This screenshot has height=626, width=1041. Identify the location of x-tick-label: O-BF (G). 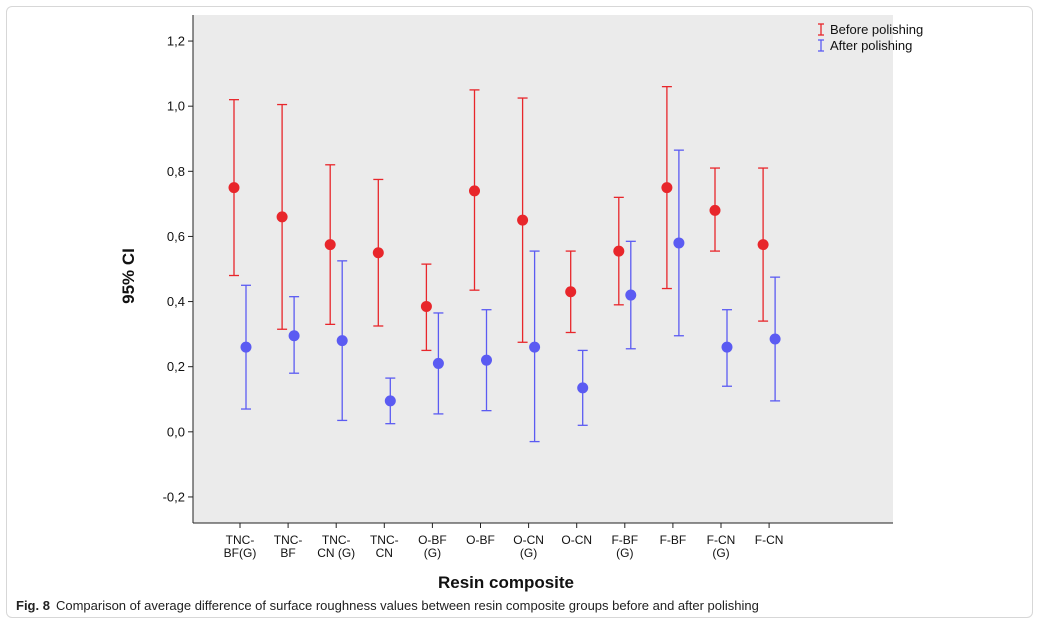
(432, 546).